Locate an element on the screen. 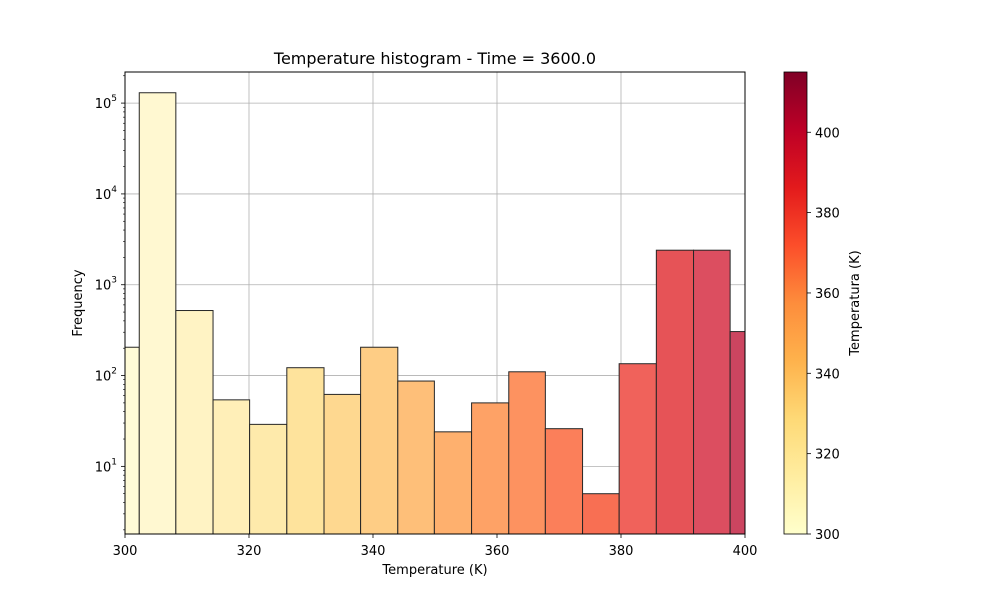  y-tick-label: 10¹ is located at coordinates (106, 466).